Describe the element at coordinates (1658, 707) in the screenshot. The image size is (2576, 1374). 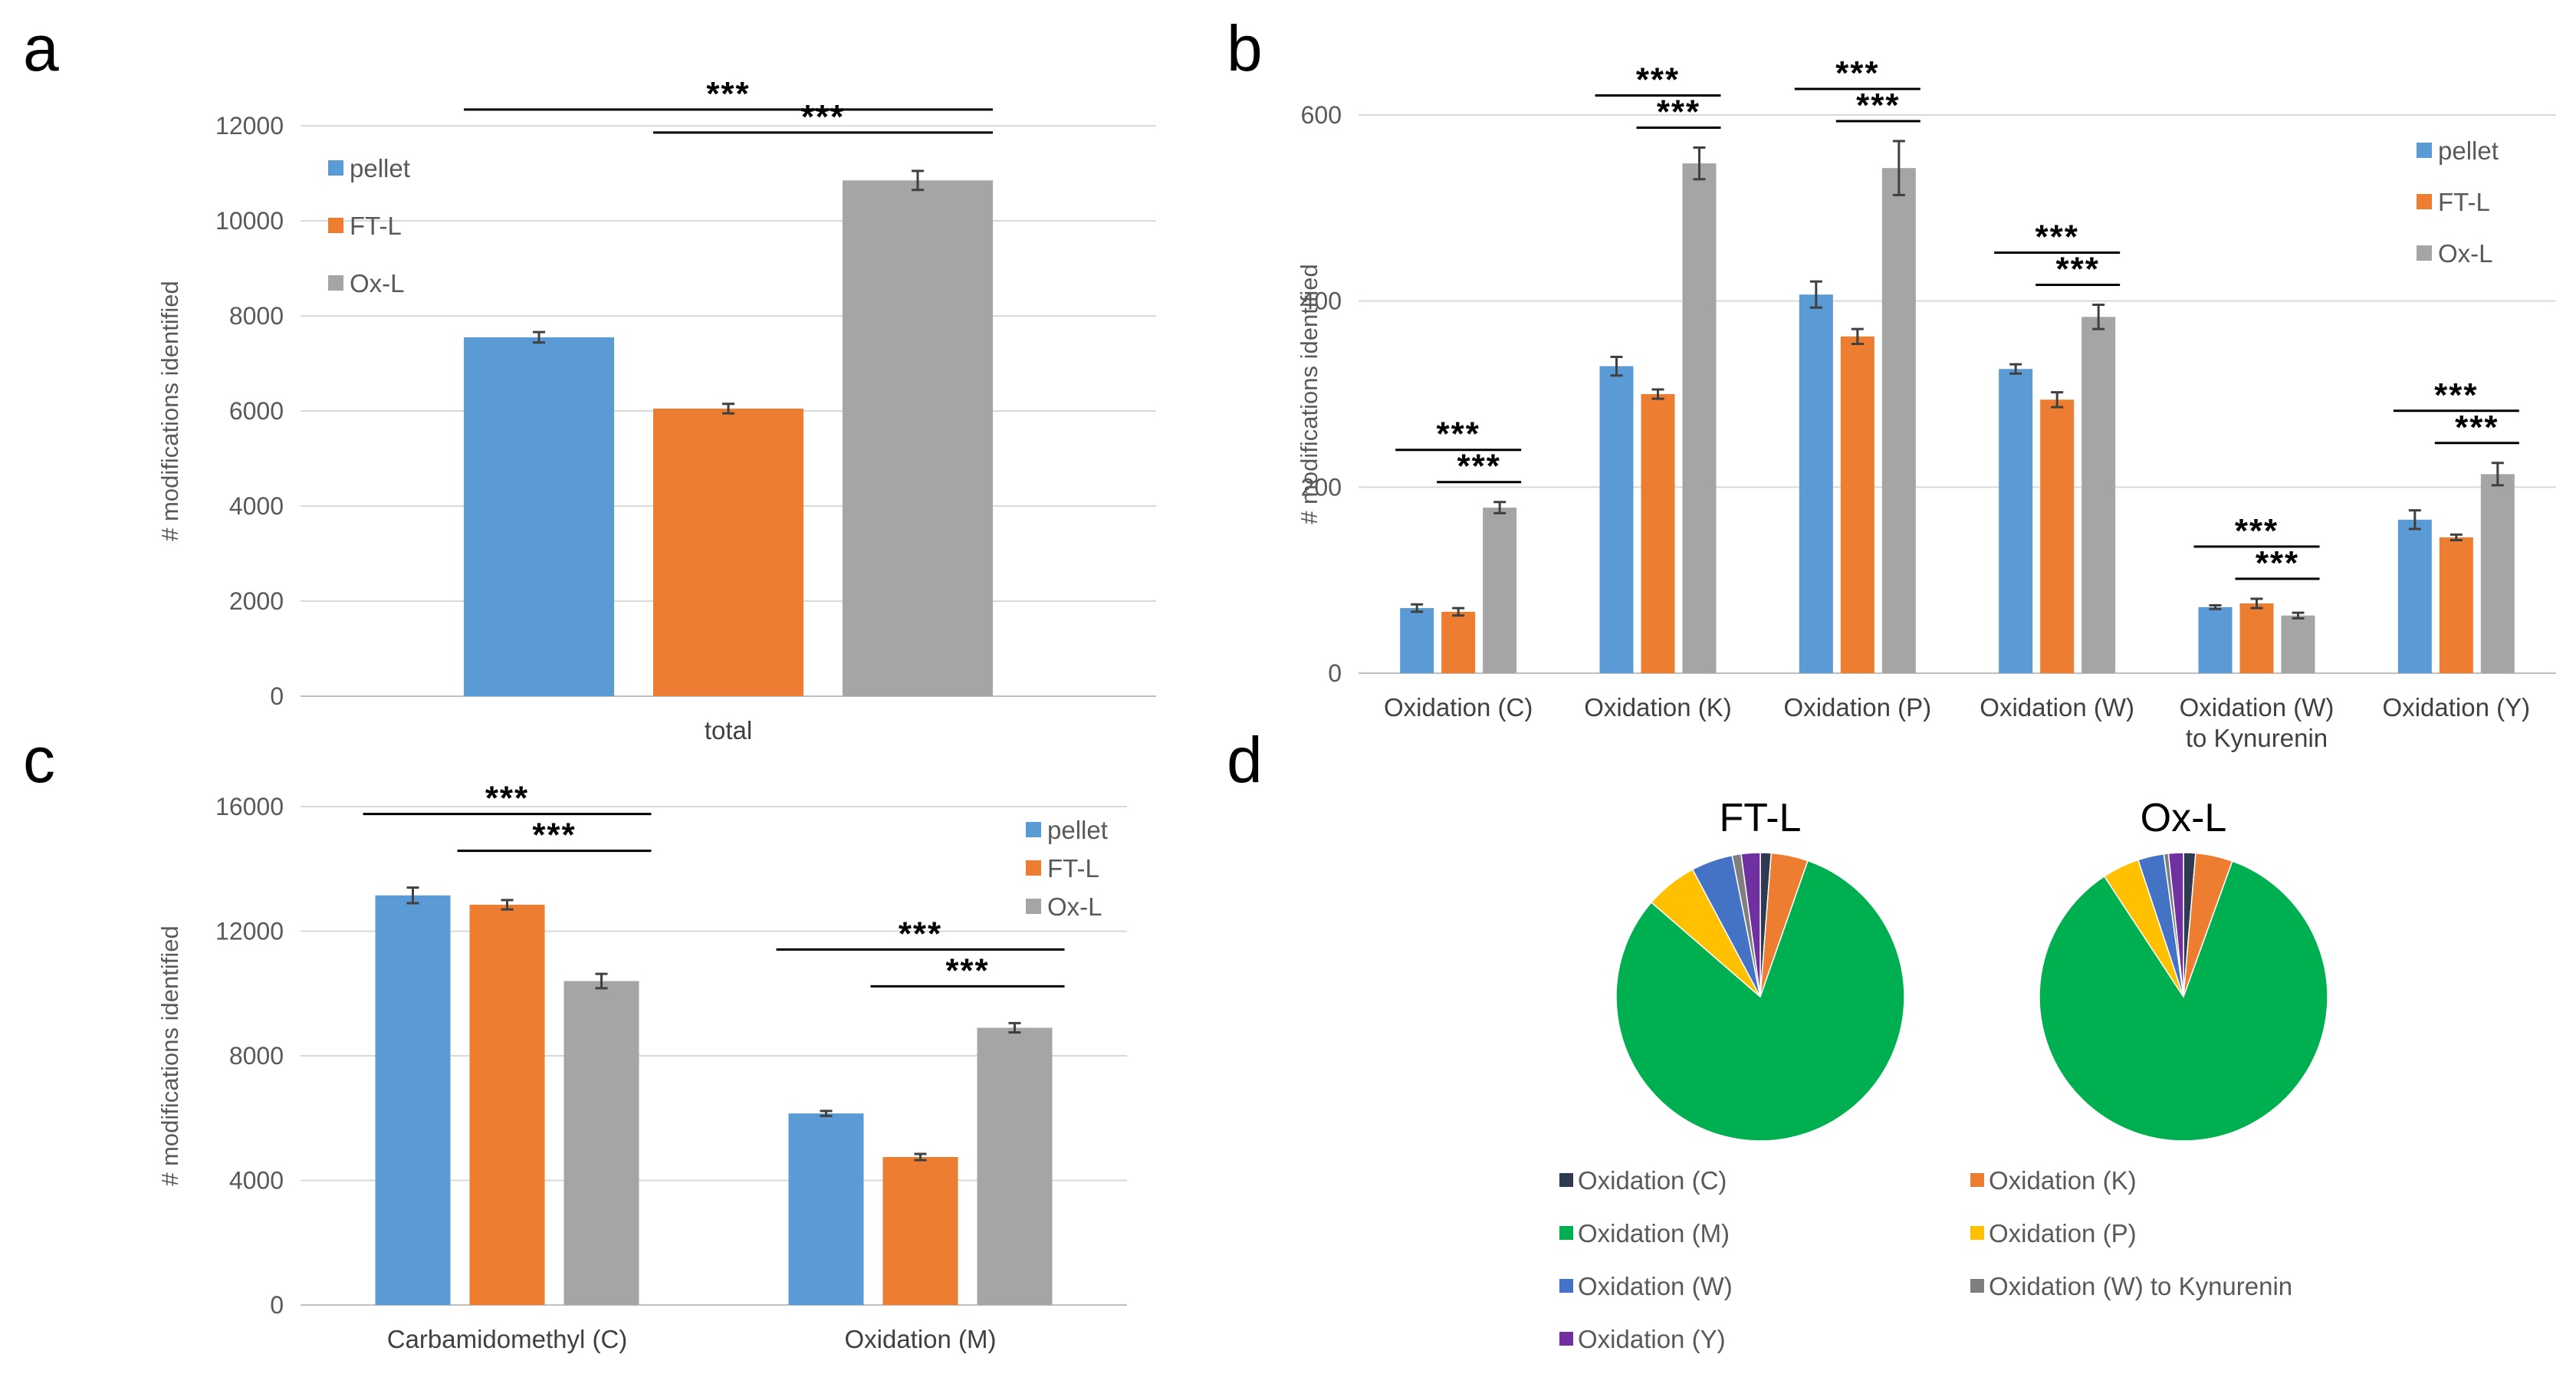
I see `category-label: Oxidation (K)` at that location.